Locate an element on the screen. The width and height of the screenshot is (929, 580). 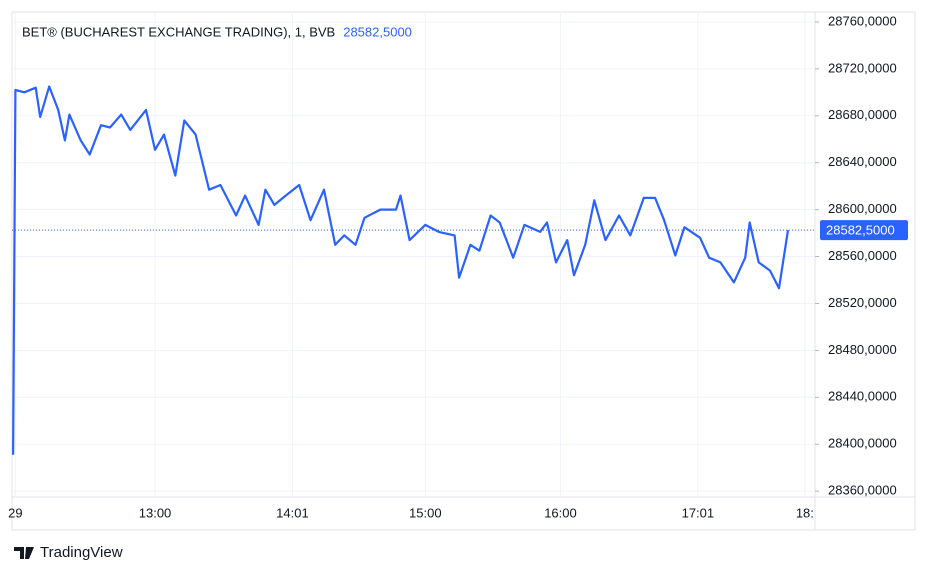
y-tick-label: 28360,0000 is located at coordinates (862, 490).